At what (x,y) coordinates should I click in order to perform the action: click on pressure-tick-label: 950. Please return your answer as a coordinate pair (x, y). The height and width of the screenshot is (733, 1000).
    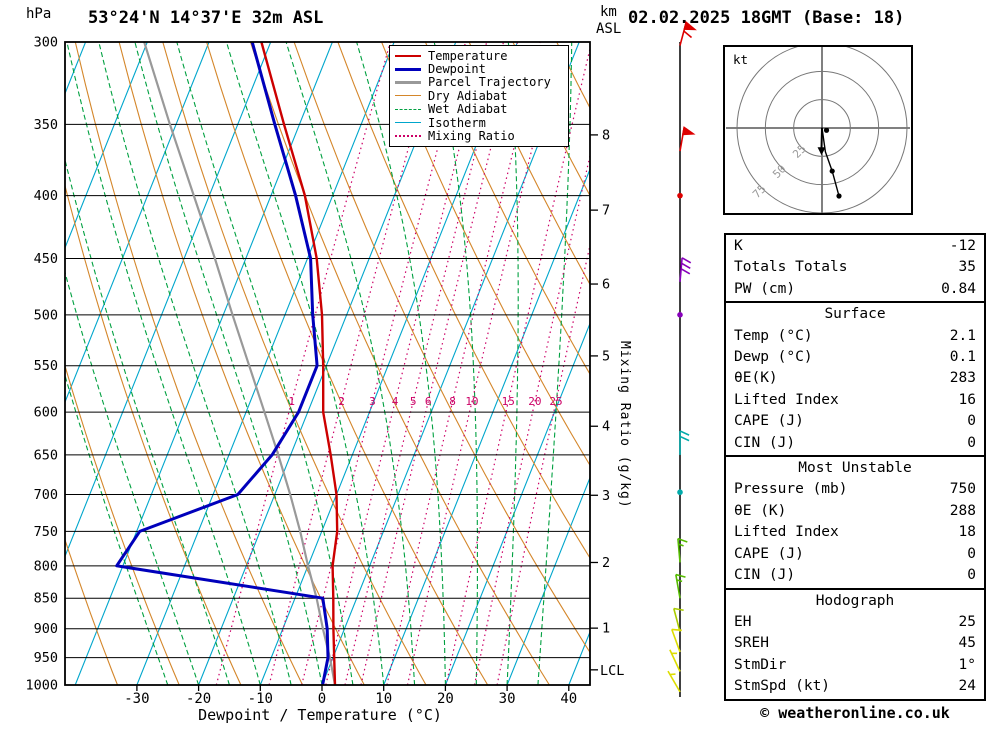
    Looking at the image, I should click on (46, 658).